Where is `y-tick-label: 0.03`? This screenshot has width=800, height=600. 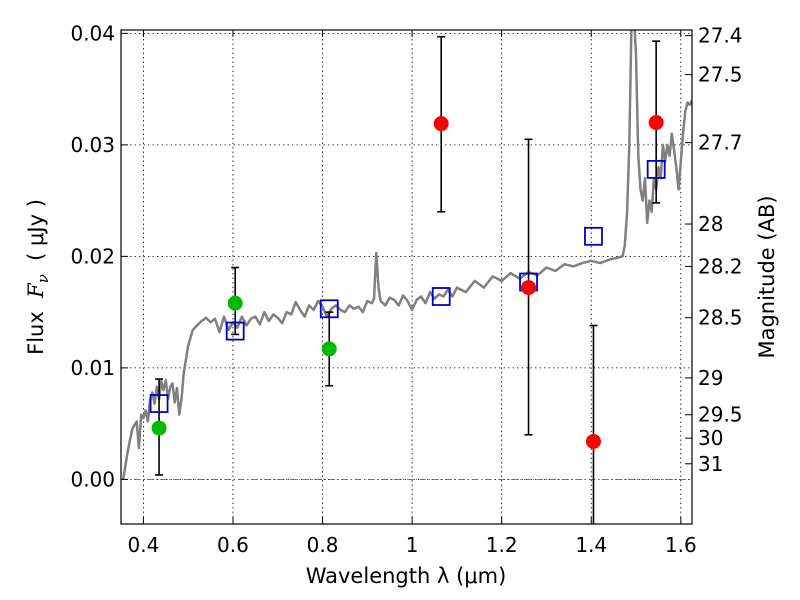 y-tick-label: 0.03 is located at coordinates (92, 145).